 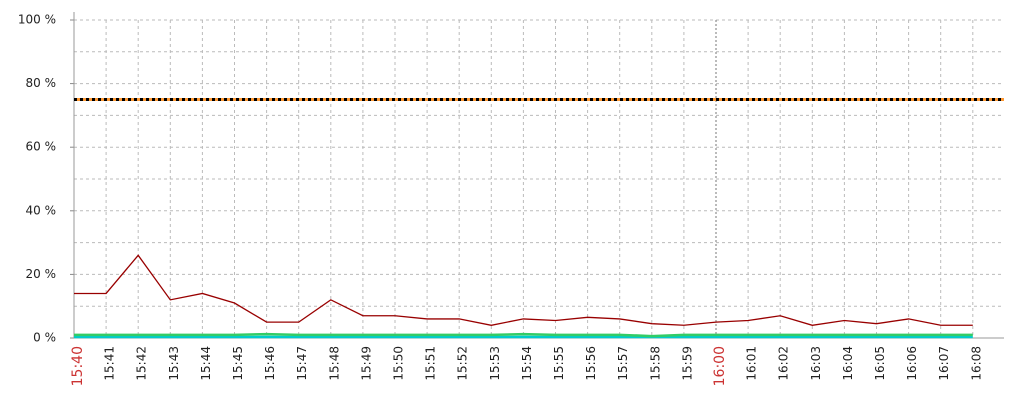 I want to click on x-tick-label: 15:44, so click(x=206, y=363).